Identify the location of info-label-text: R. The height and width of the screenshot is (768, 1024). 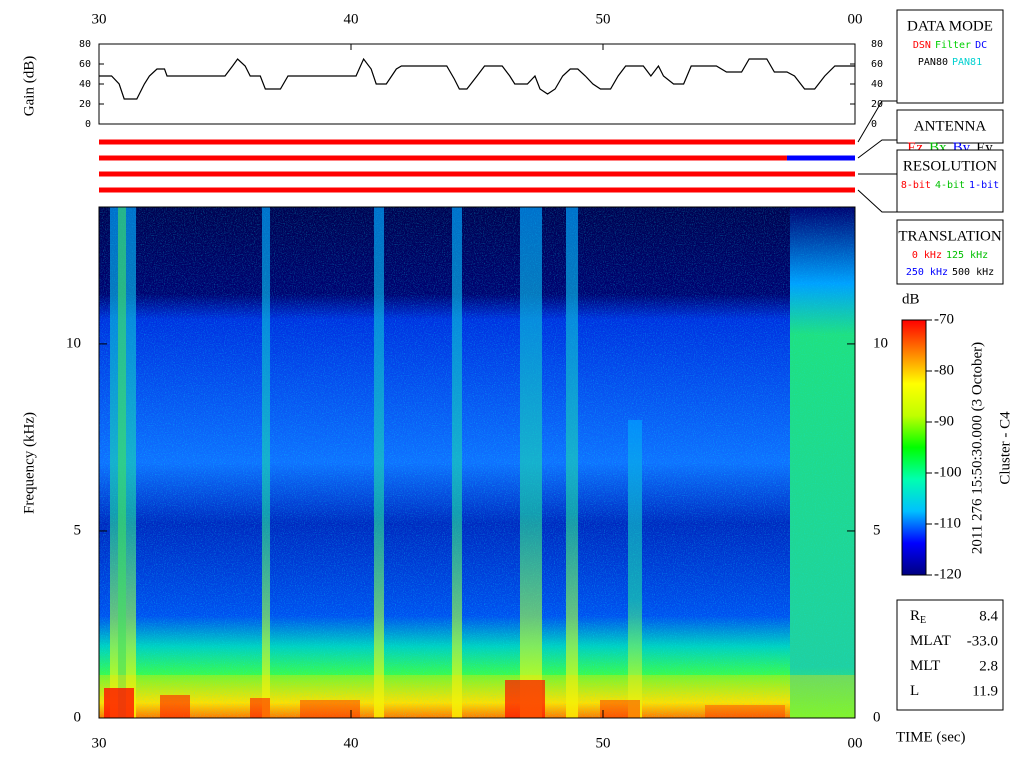
(915, 616).